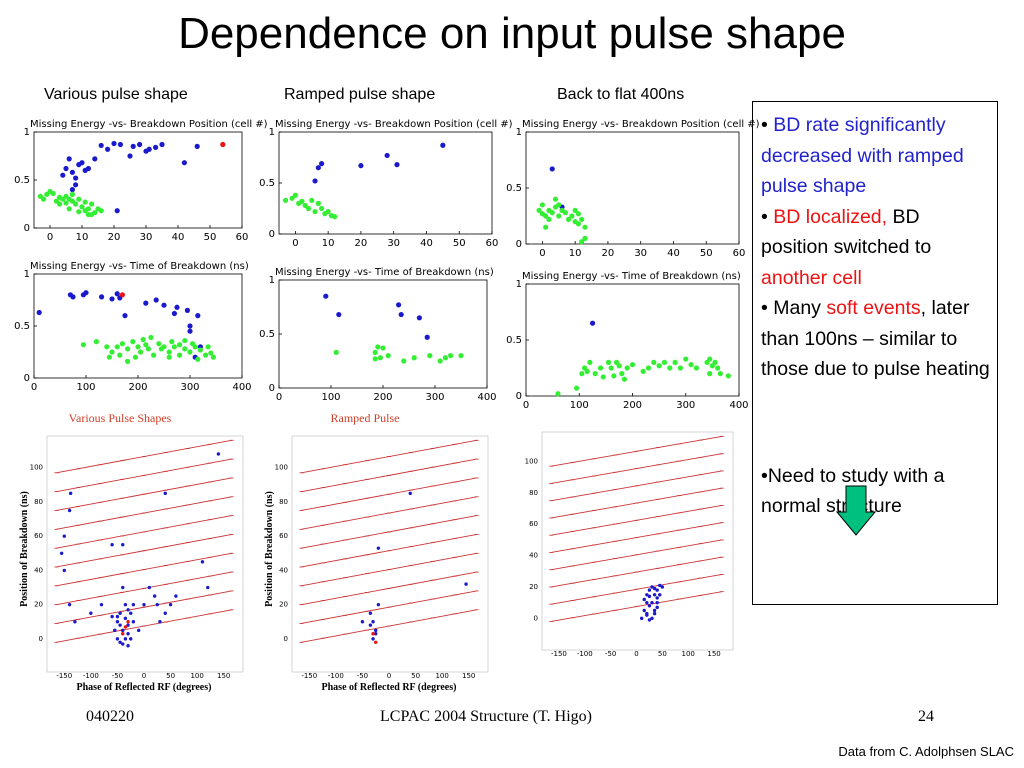 The width and height of the screenshot is (1024, 768). Describe the element at coordinates (629, 544) in the screenshot. I see `phase-position-plot-flat: 0 20 40 60 80 100 -150 -100 -50 0 50 100 150` at that location.